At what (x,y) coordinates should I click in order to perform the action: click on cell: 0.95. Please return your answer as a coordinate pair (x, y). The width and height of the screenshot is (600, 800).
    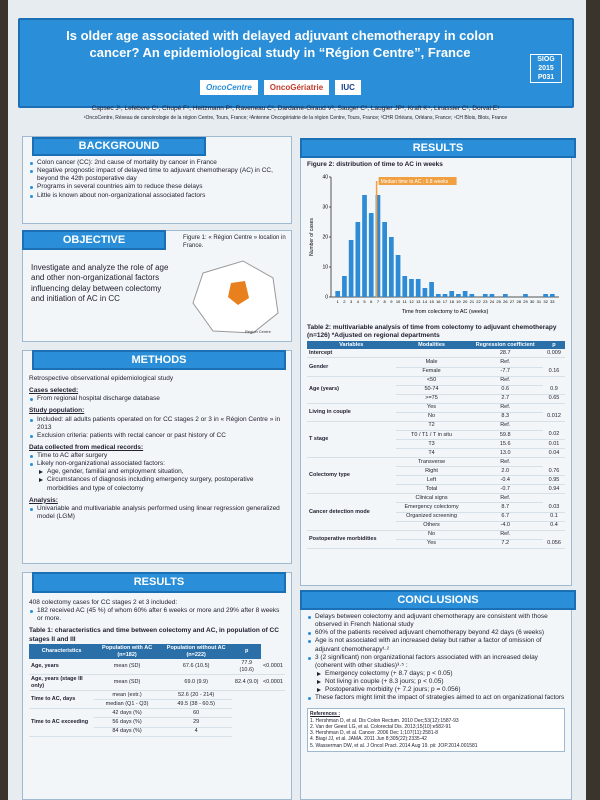
    Looking at the image, I should click on (553, 480).